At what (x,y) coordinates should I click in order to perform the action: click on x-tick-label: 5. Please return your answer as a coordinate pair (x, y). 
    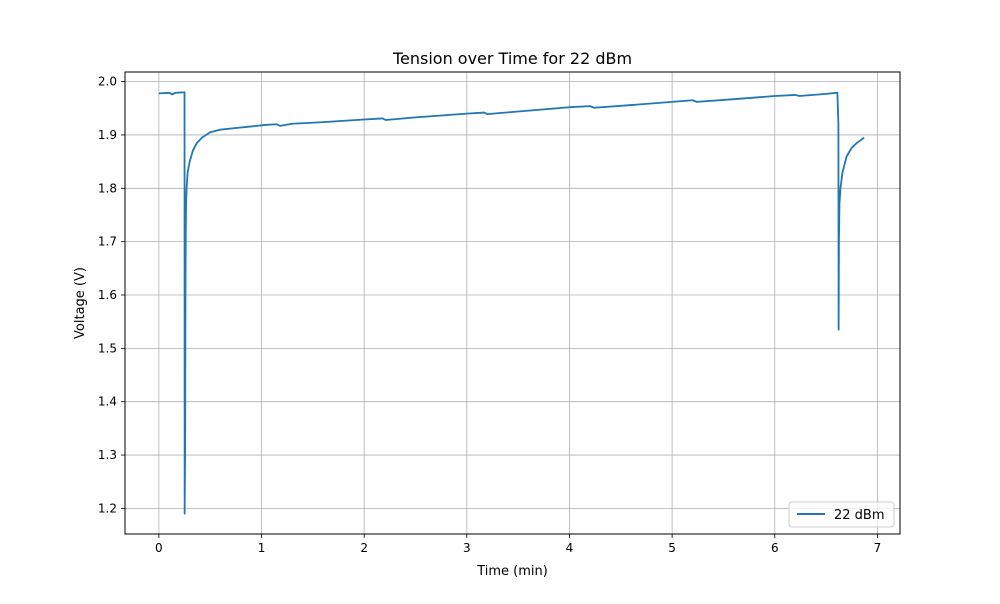
    Looking at the image, I should click on (672, 548).